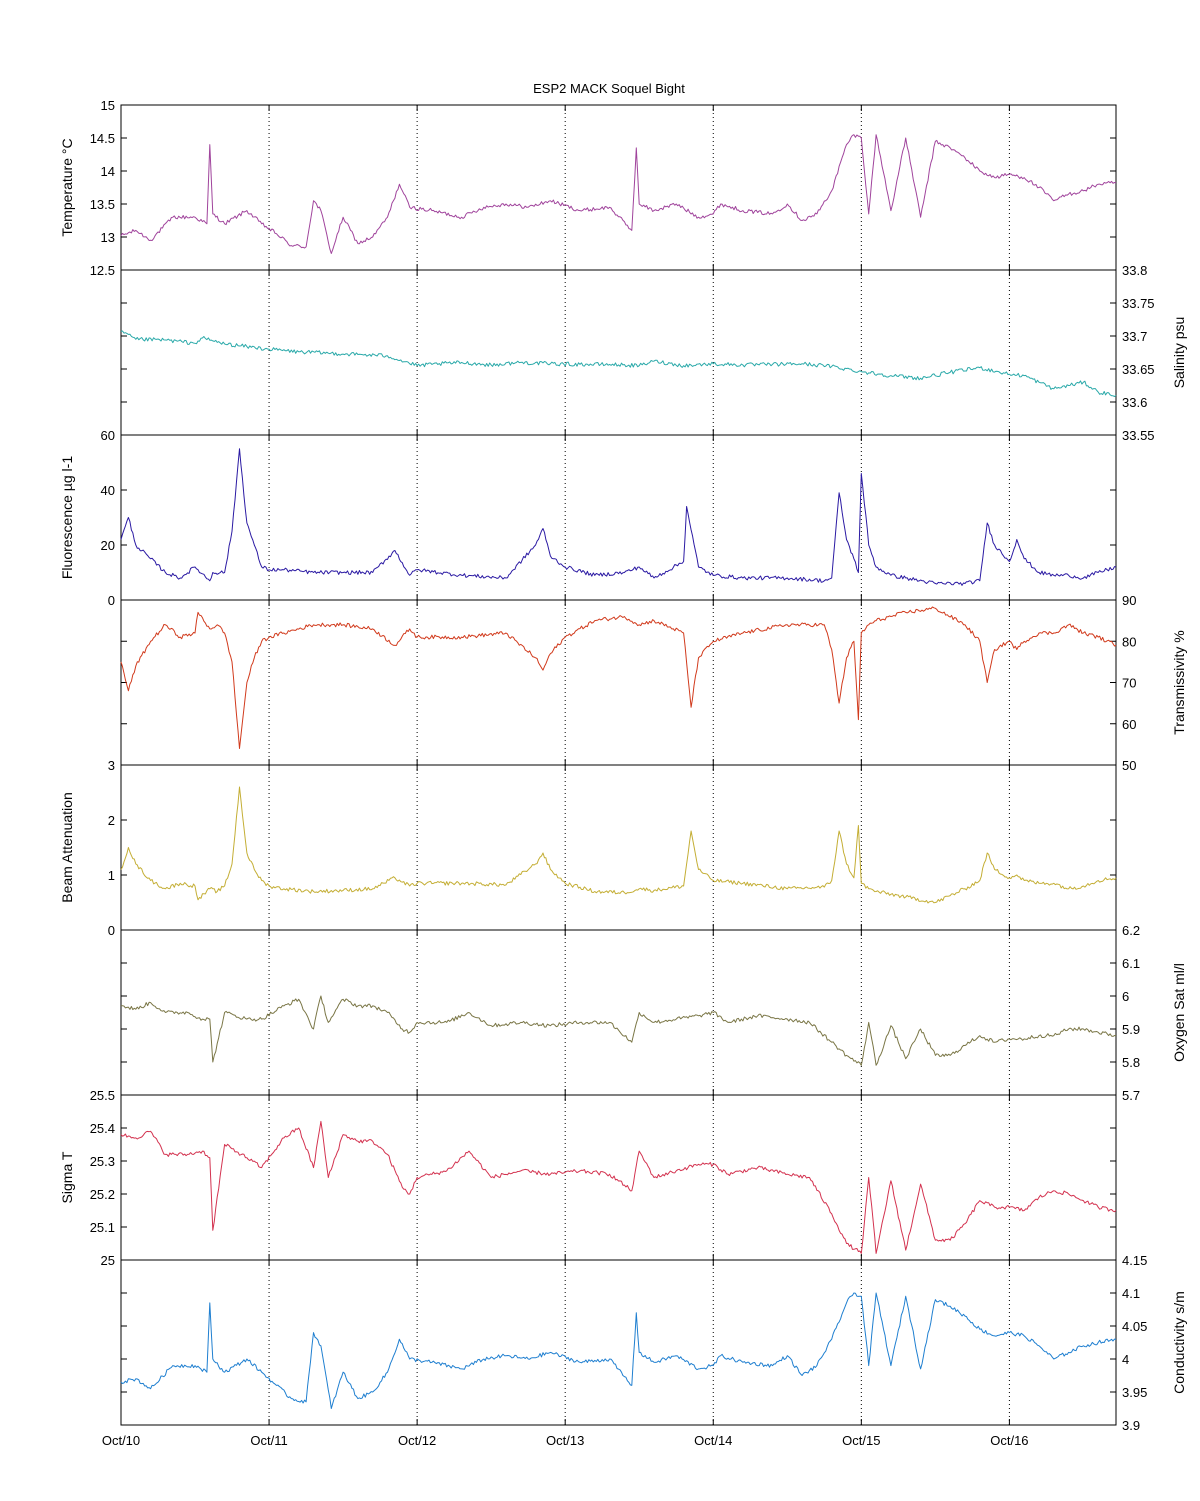  I want to click on y-tick-label: 70, so click(1129, 683).